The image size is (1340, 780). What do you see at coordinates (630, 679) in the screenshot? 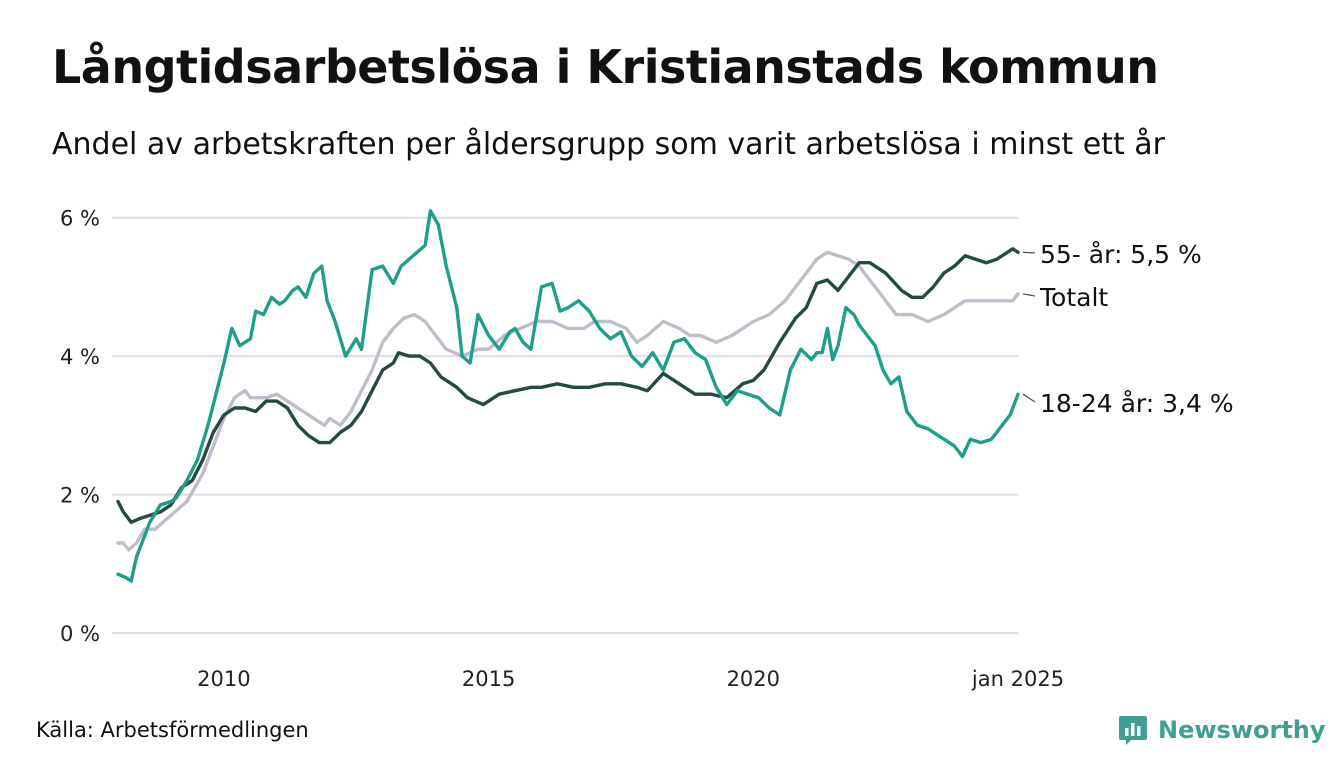
I see `x-axis-ticks: 2010 2015 2020 jan 2025` at bounding box center [630, 679].